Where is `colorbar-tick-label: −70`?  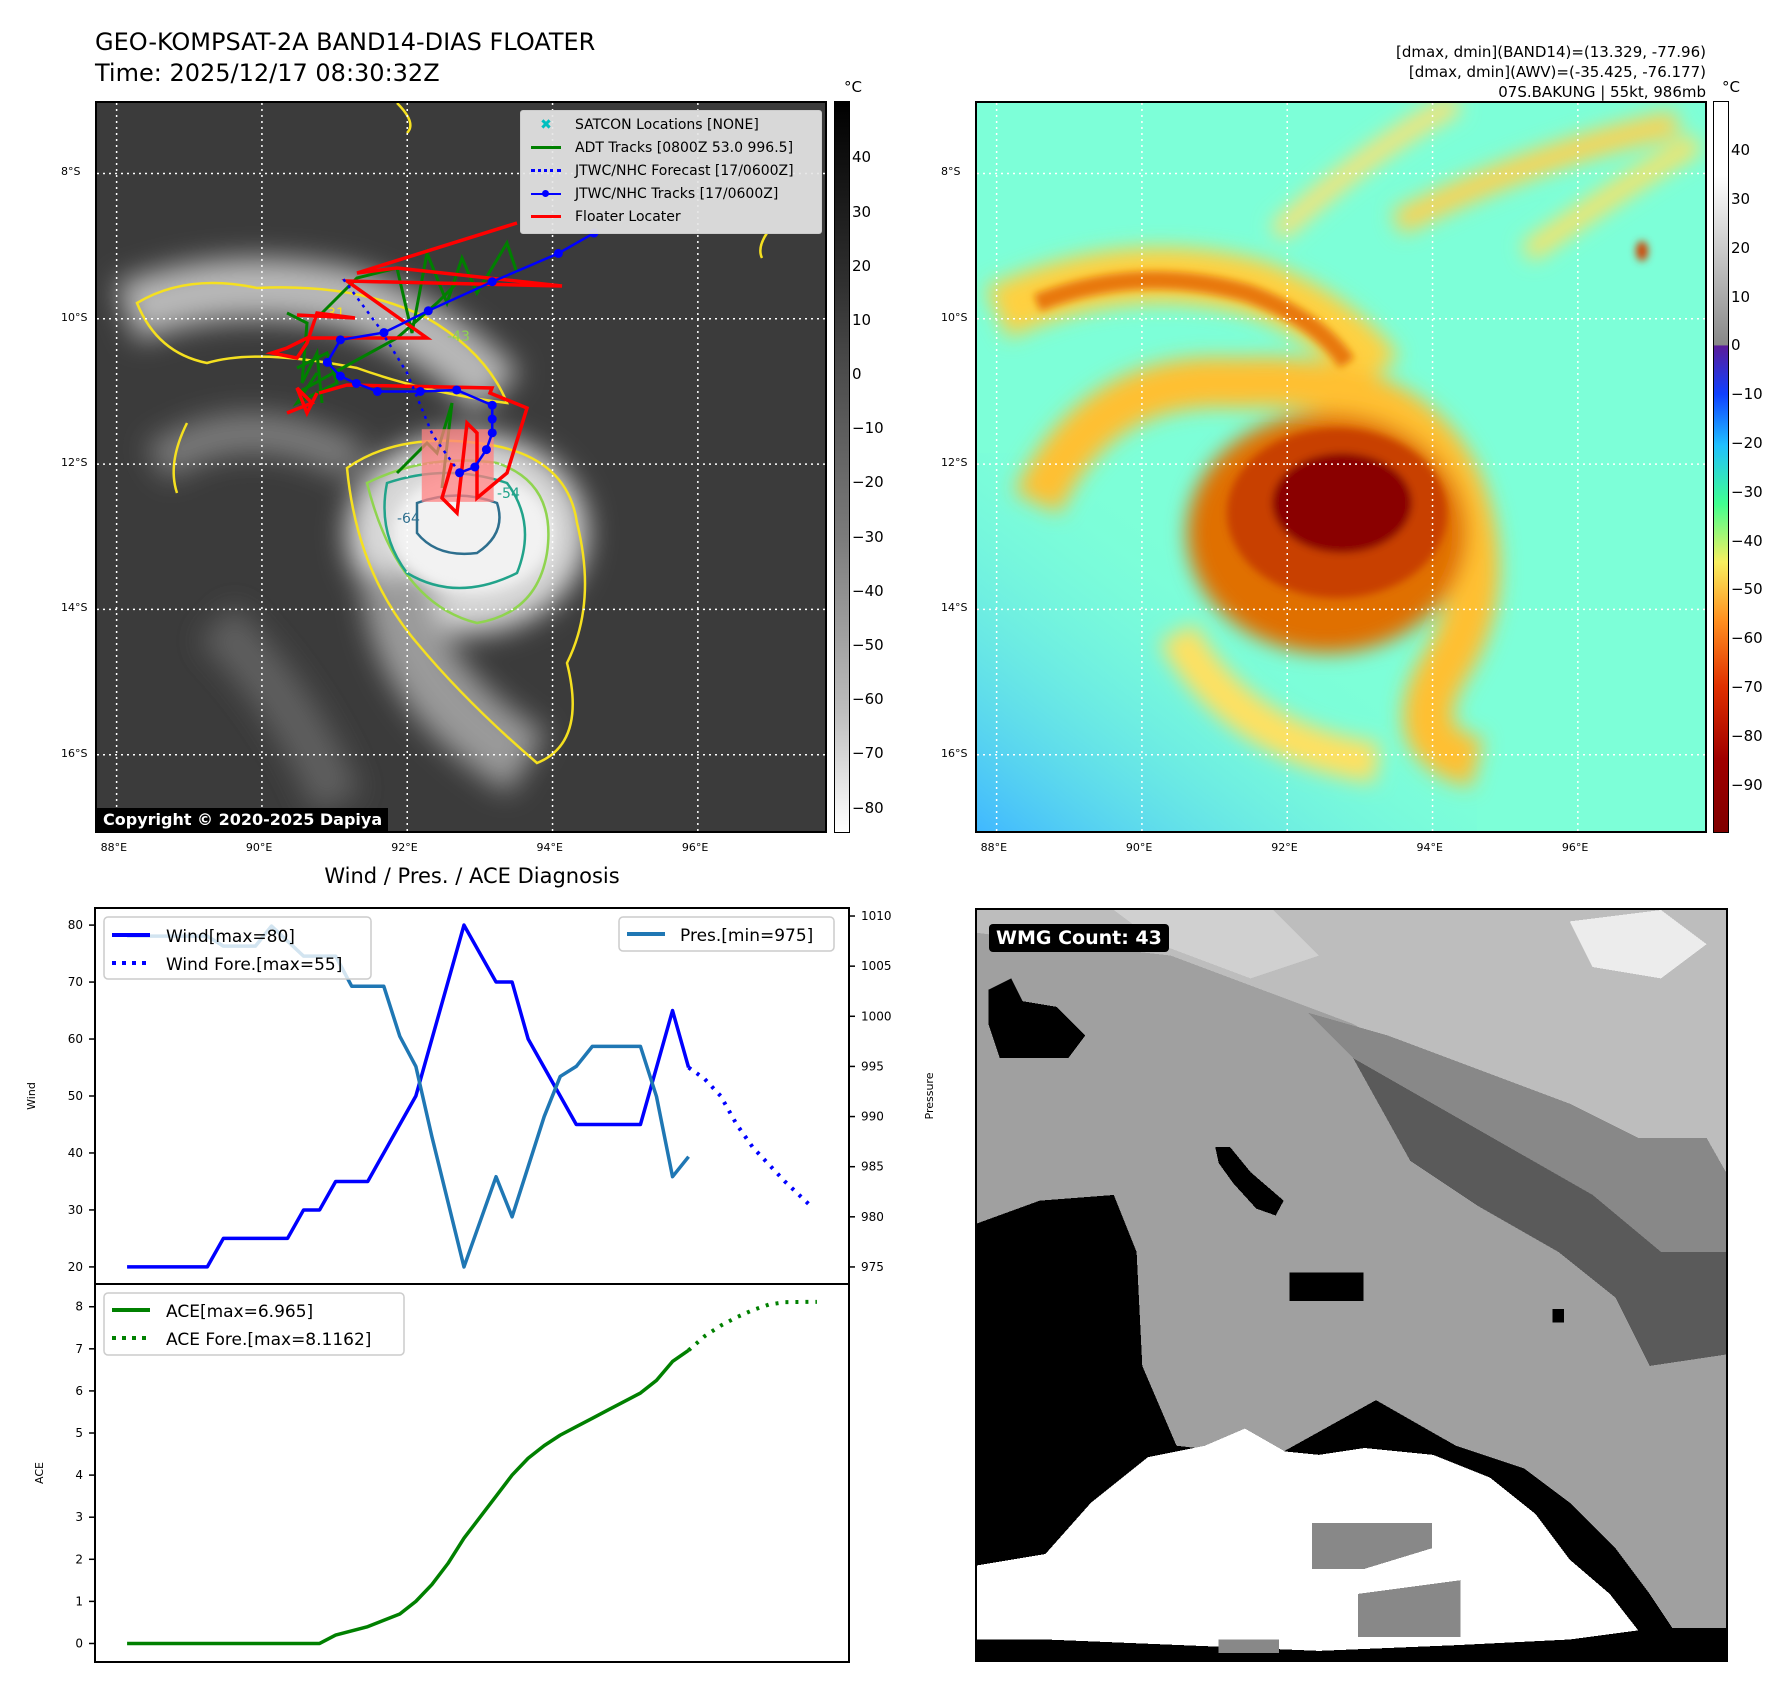 colorbar-tick-label: −70 is located at coordinates (1747, 687).